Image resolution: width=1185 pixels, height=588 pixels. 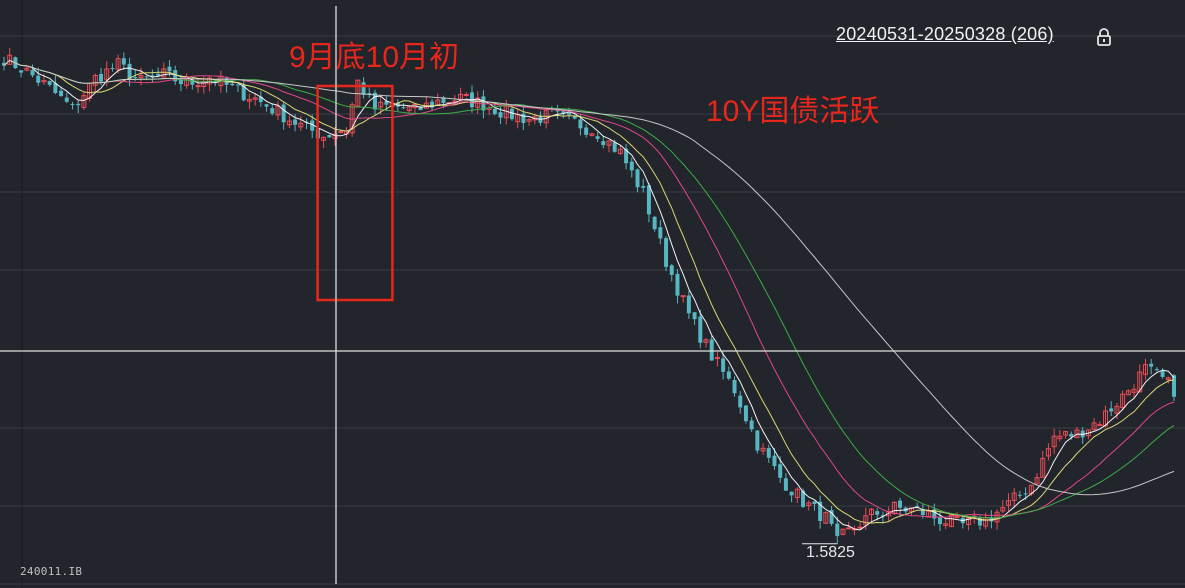 What do you see at coordinates (1104, 37) in the screenshot?
I see `lock-icon` at bounding box center [1104, 37].